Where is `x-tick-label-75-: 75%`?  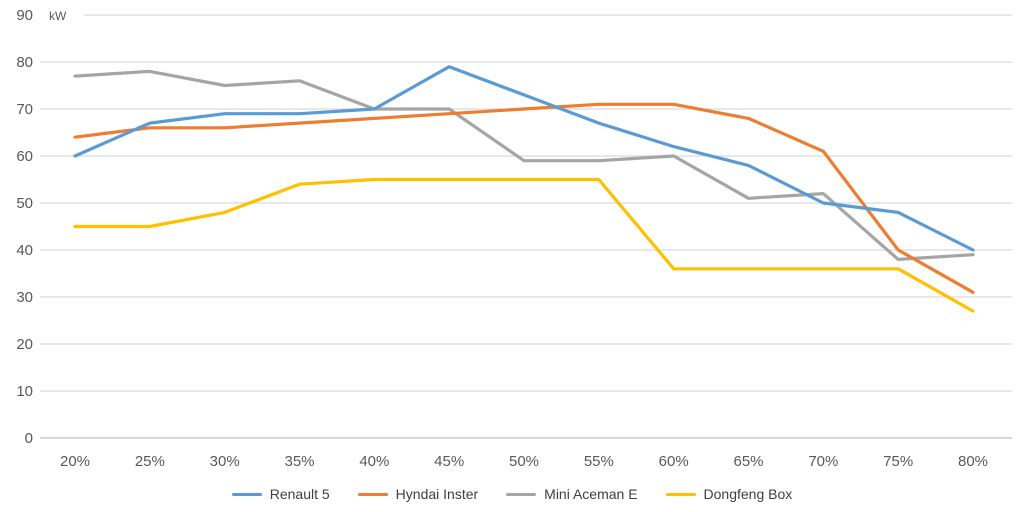
x-tick-label-75-: 75% is located at coordinates (898, 461).